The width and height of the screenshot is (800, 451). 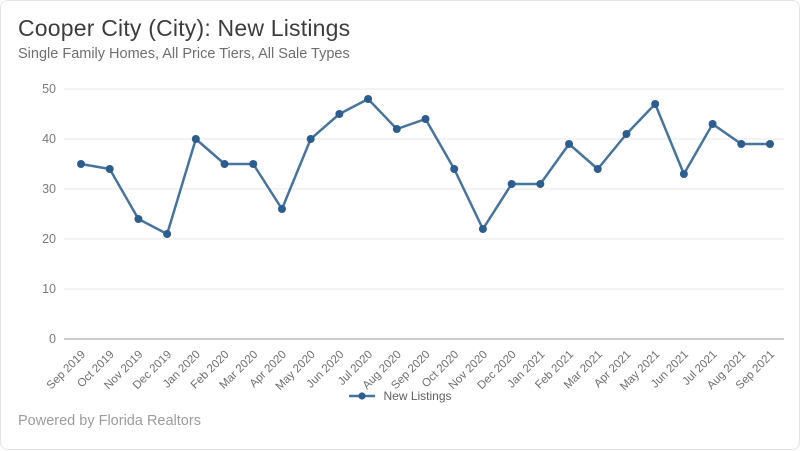 I want to click on powered-by-attribution: Powered by Florida Realtors, so click(x=109, y=421).